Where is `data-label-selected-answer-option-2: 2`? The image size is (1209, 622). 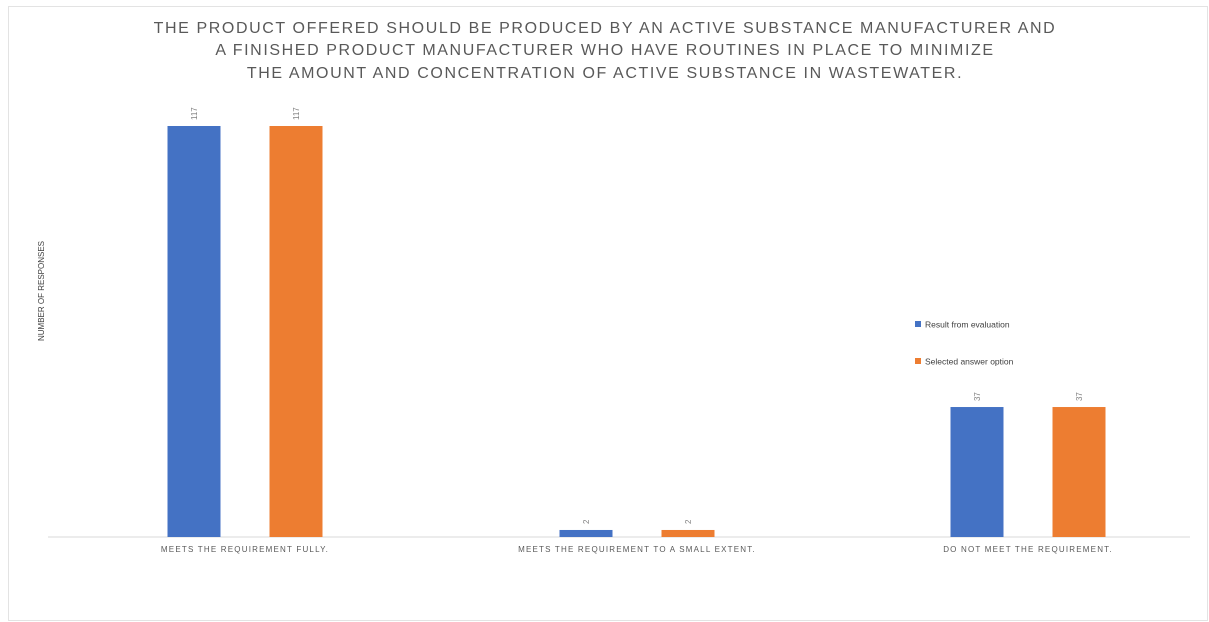
data-label-selected-answer-option-2: 2 is located at coordinates (688, 521).